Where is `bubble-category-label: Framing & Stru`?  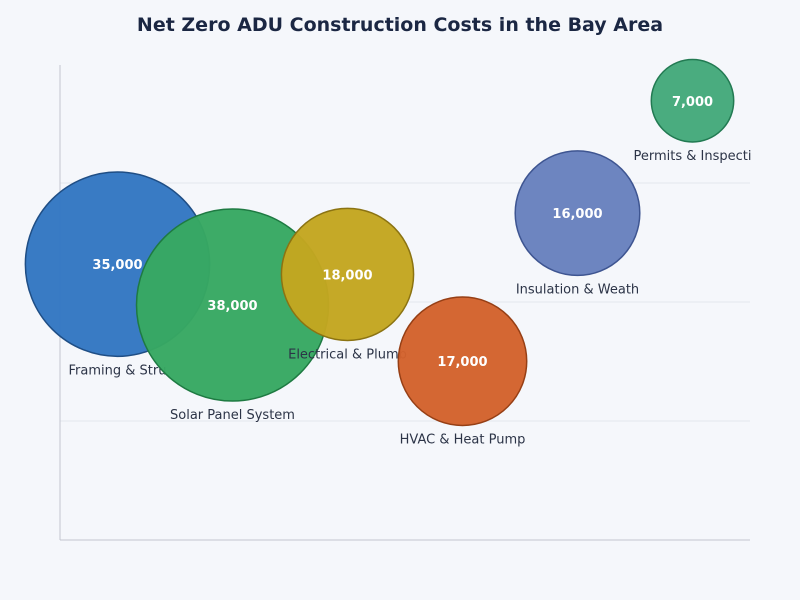 bubble-category-label: Framing & Stru is located at coordinates (118, 370).